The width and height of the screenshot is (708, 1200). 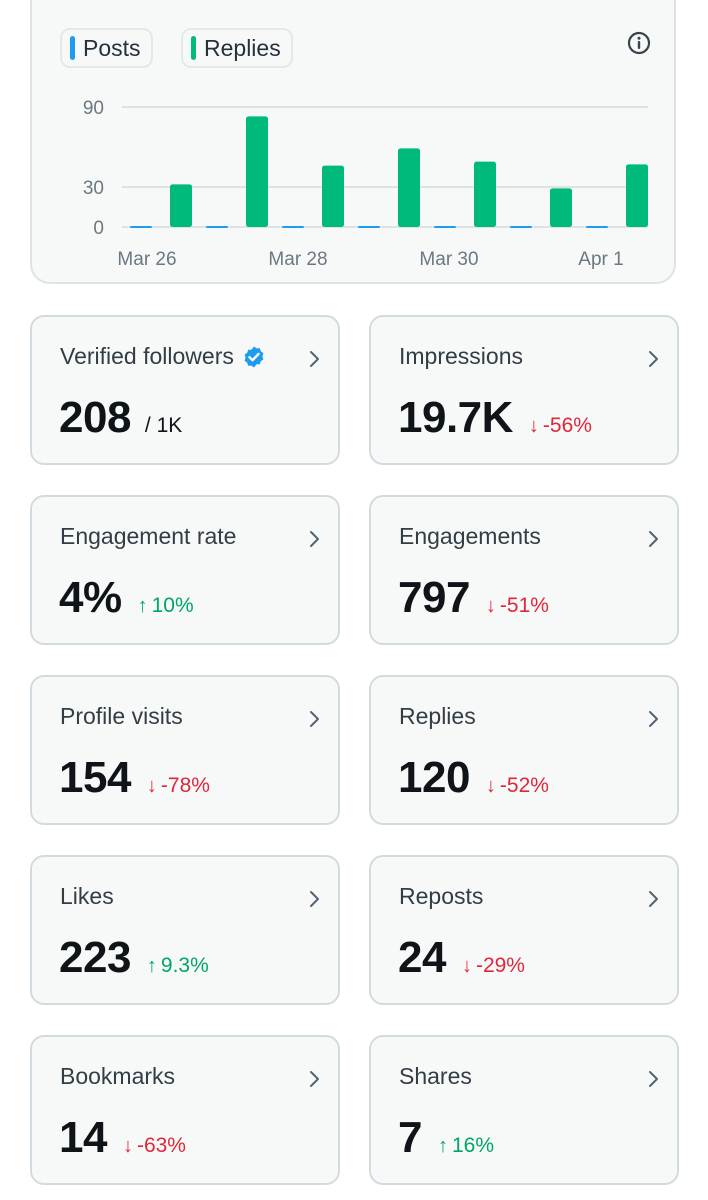 What do you see at coordinates (193, 48) in the screenshot?
I see `legend-replies-swatch` at bounding box center [193, 48].